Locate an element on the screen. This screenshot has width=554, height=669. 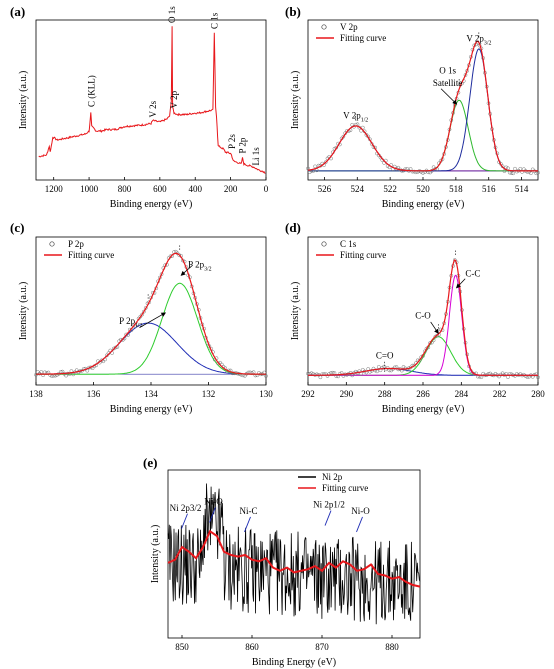
x-tick-label: 132 is located at coordinates (209, 394).